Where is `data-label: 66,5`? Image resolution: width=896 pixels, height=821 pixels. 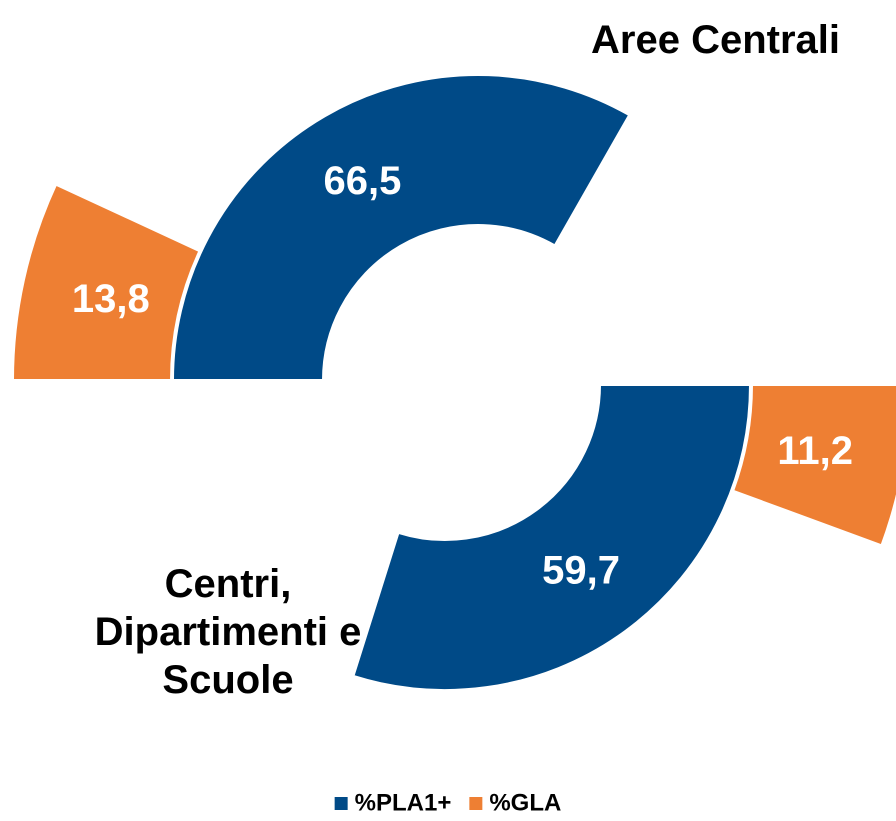
data-label: 66,5 is located at coordinates (363, 181).